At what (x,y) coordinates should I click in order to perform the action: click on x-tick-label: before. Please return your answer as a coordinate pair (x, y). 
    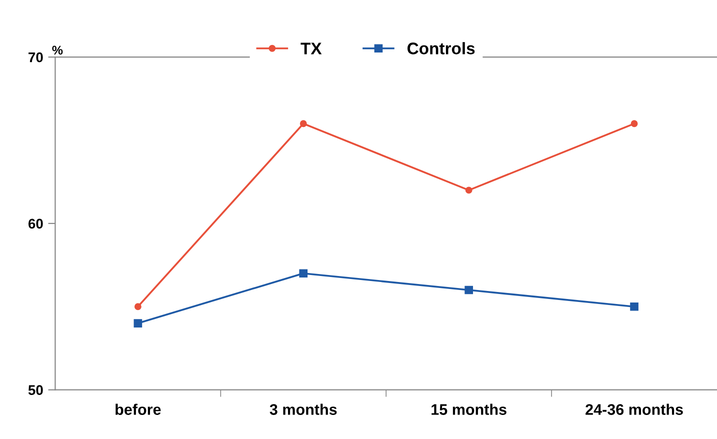
    Looking at the image, I should click on (138, 409).